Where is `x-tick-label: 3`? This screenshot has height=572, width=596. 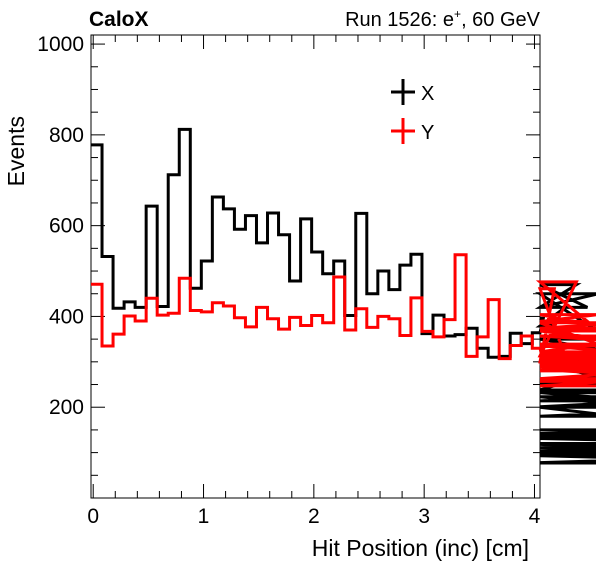
x-tick-label: 3 is located at coordinates (424, 516).